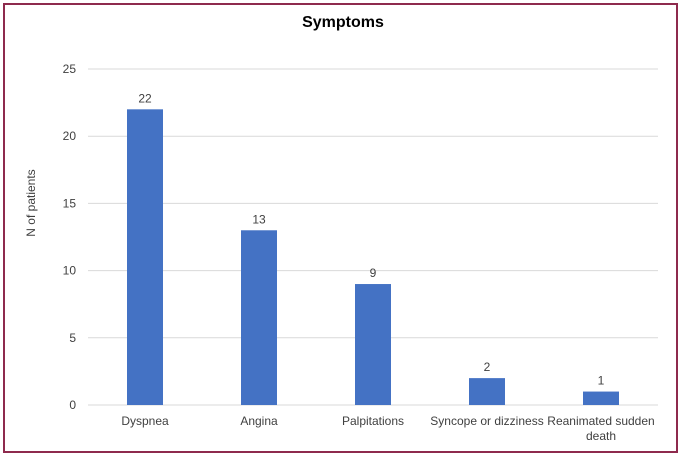 The width and height of the screenshot is (683, 458). I want to click on chart-title: Symptoms, so click(343, 22).